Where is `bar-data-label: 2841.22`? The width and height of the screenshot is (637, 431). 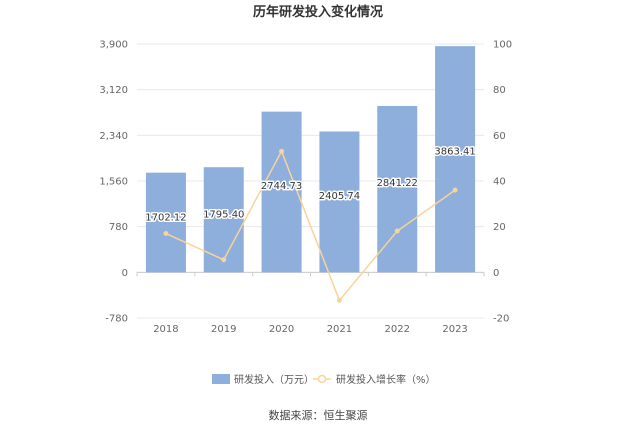 bar-data-label: 2841.22 is located at coordinates (397, 183).